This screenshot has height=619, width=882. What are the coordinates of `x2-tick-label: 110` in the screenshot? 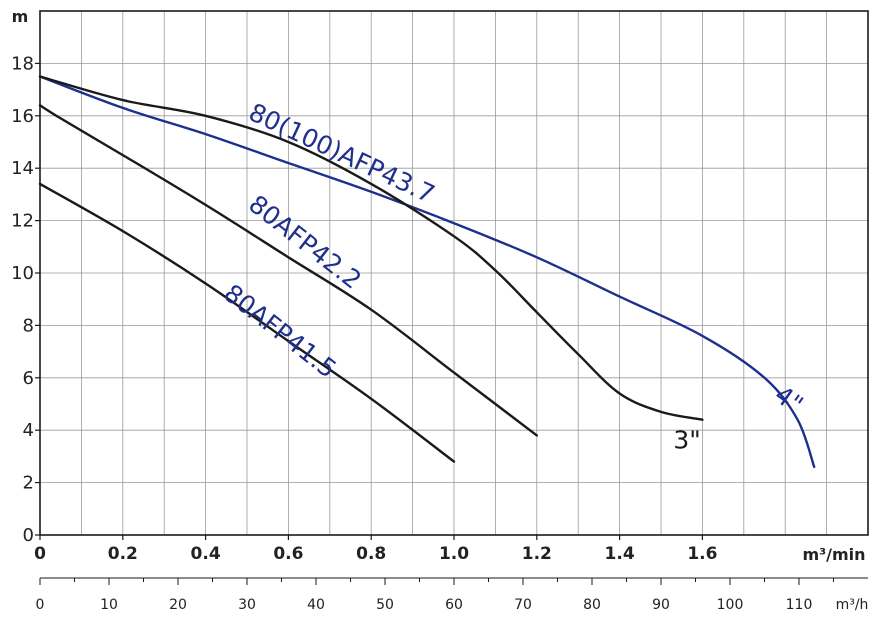 It's located at (799, 605).